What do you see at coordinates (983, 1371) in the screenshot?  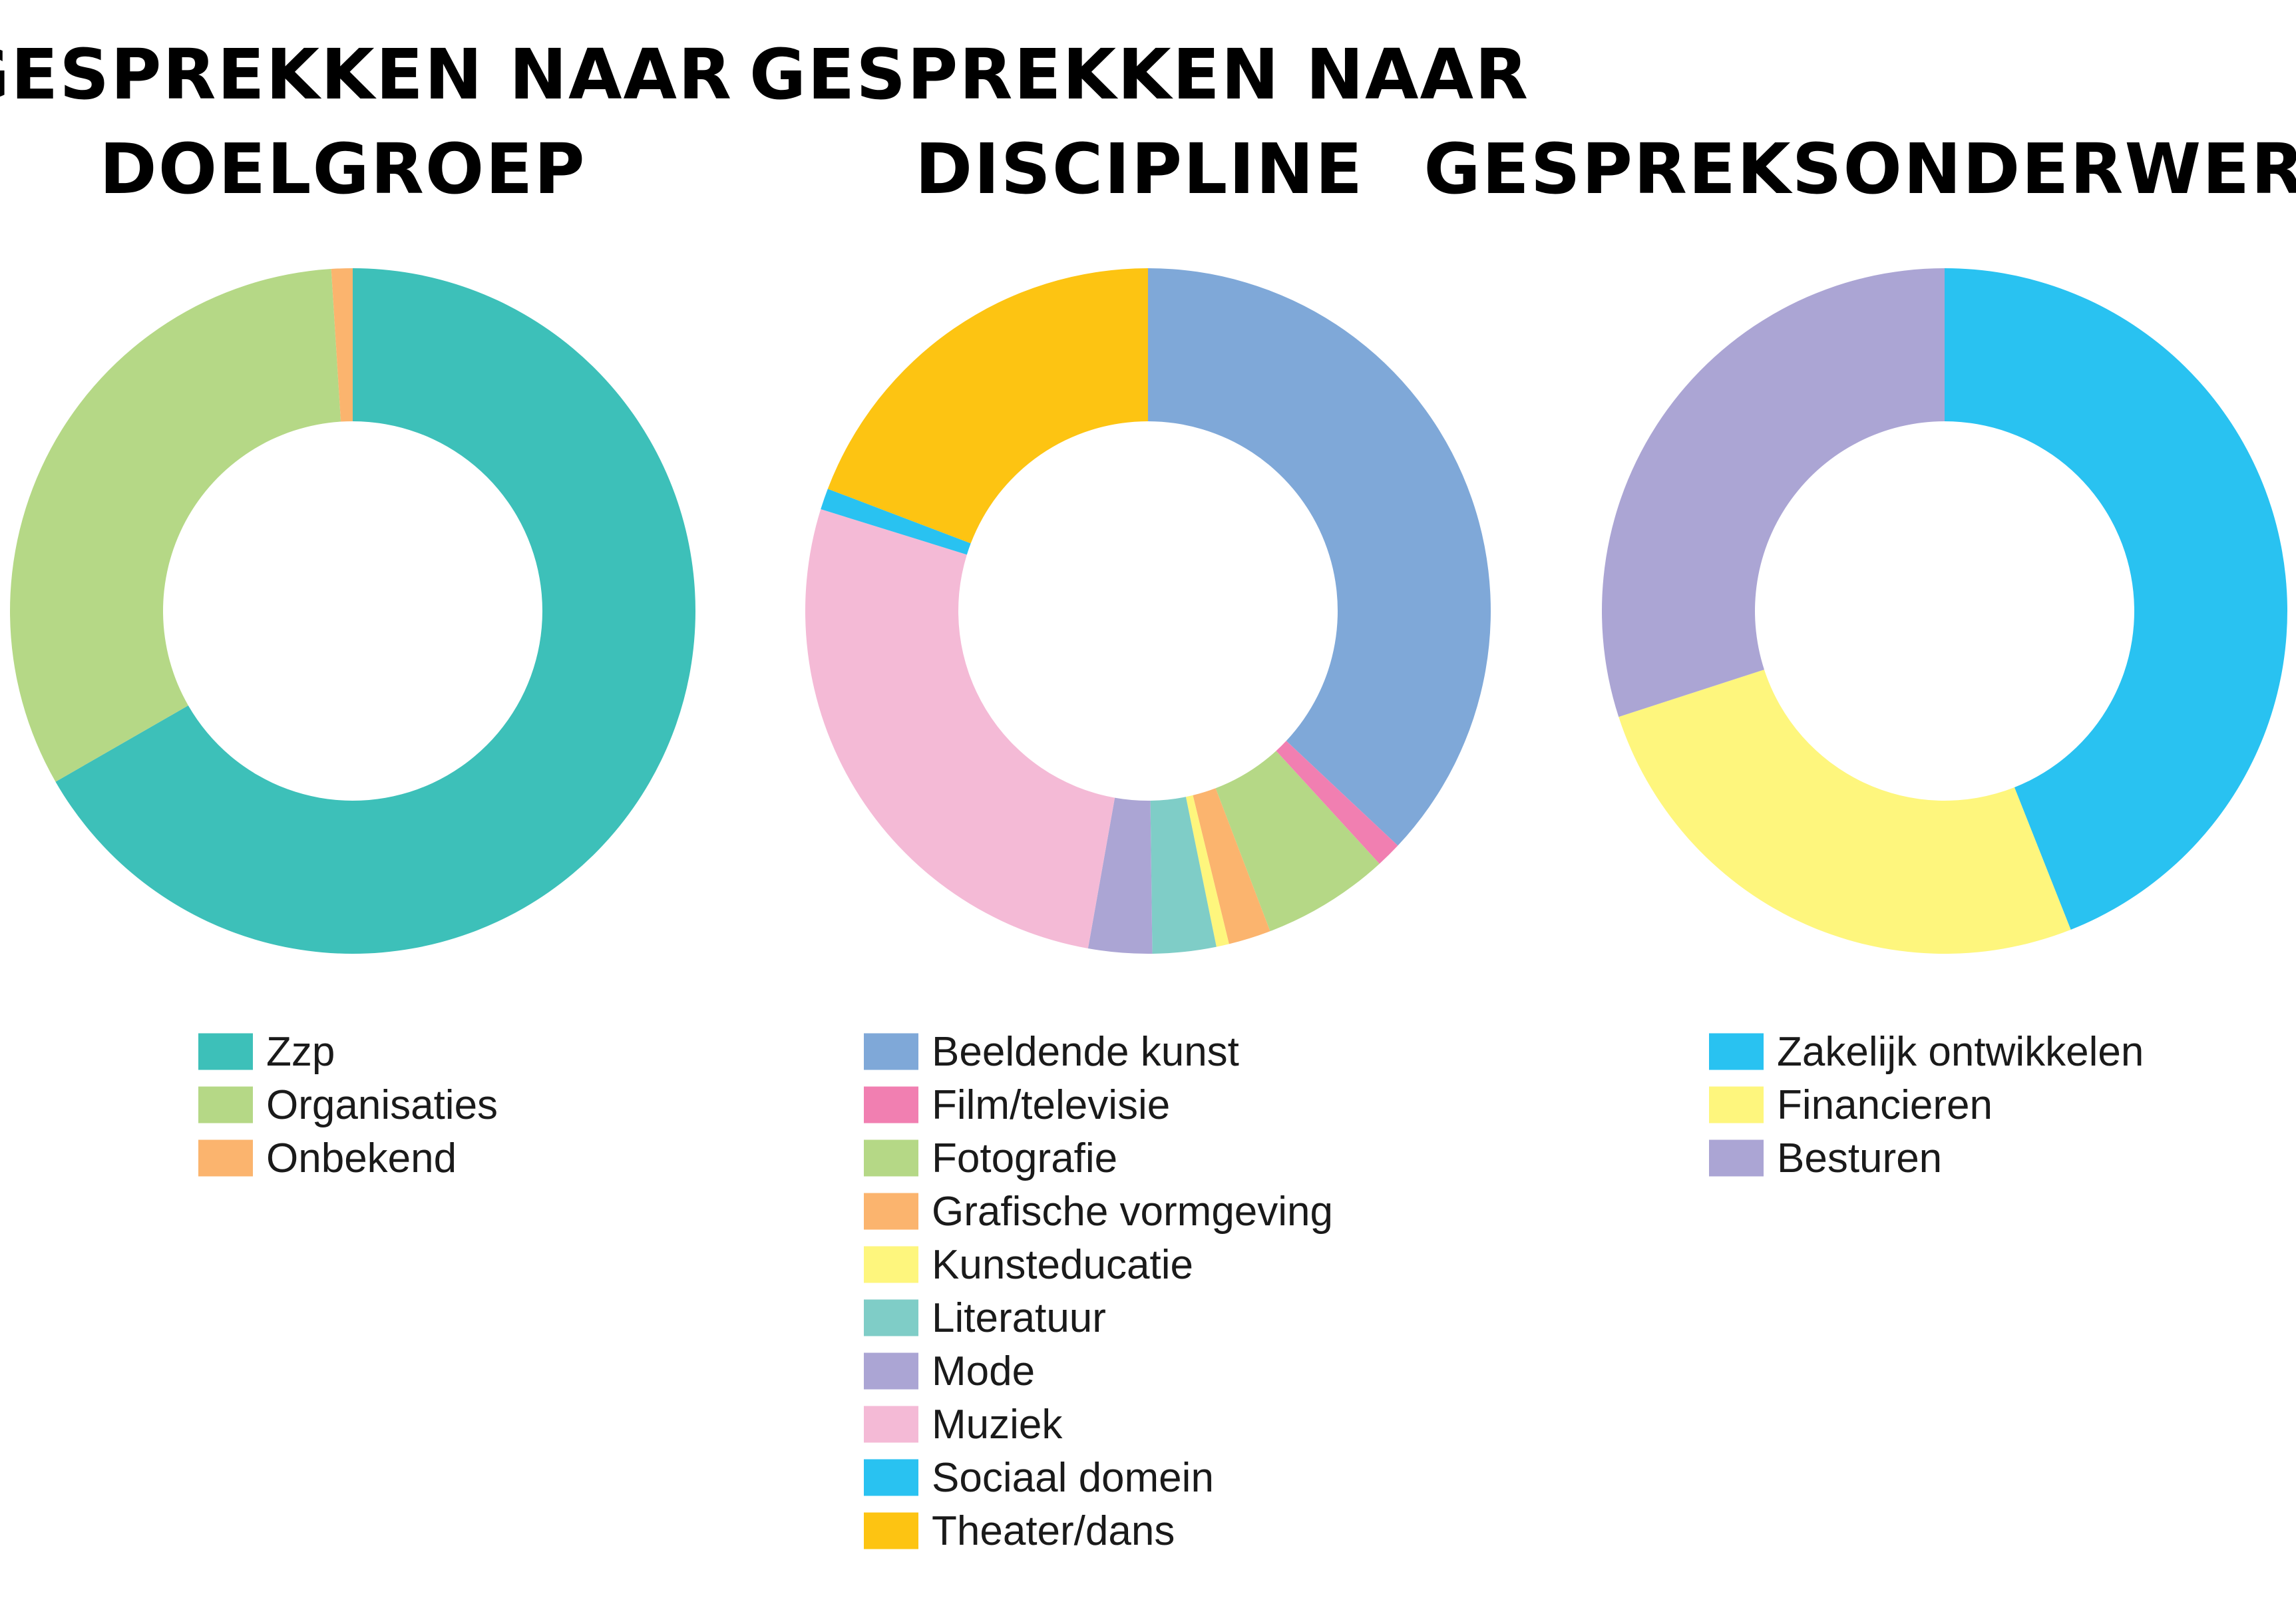 I see `legend-label-mode: Mode` at bounding box center [983, 1371].